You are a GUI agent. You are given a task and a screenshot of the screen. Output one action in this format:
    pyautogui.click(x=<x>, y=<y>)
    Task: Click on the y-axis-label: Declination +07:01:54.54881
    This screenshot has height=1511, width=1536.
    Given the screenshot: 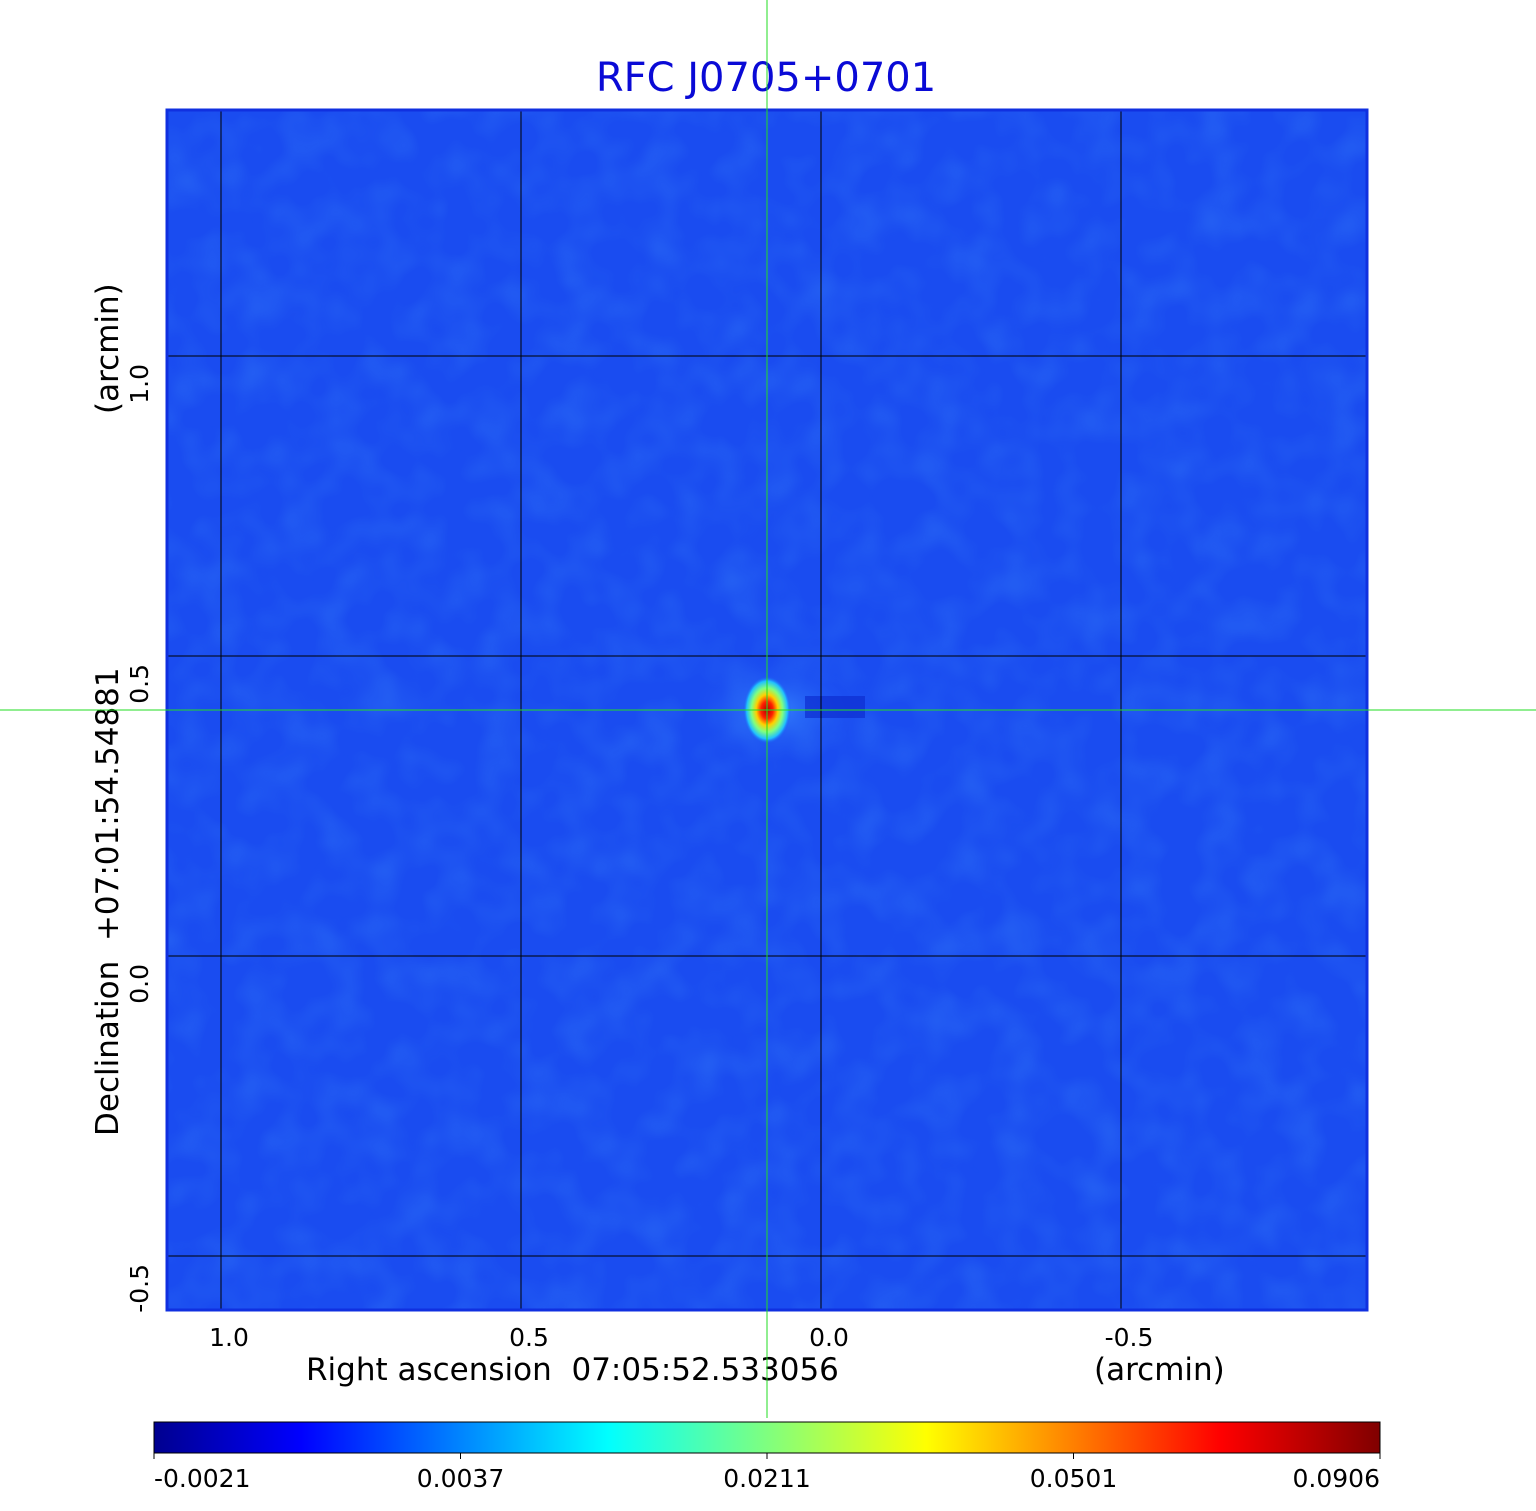 What is the action you would take?
    pyautogui.click(x=108, y=901)
    